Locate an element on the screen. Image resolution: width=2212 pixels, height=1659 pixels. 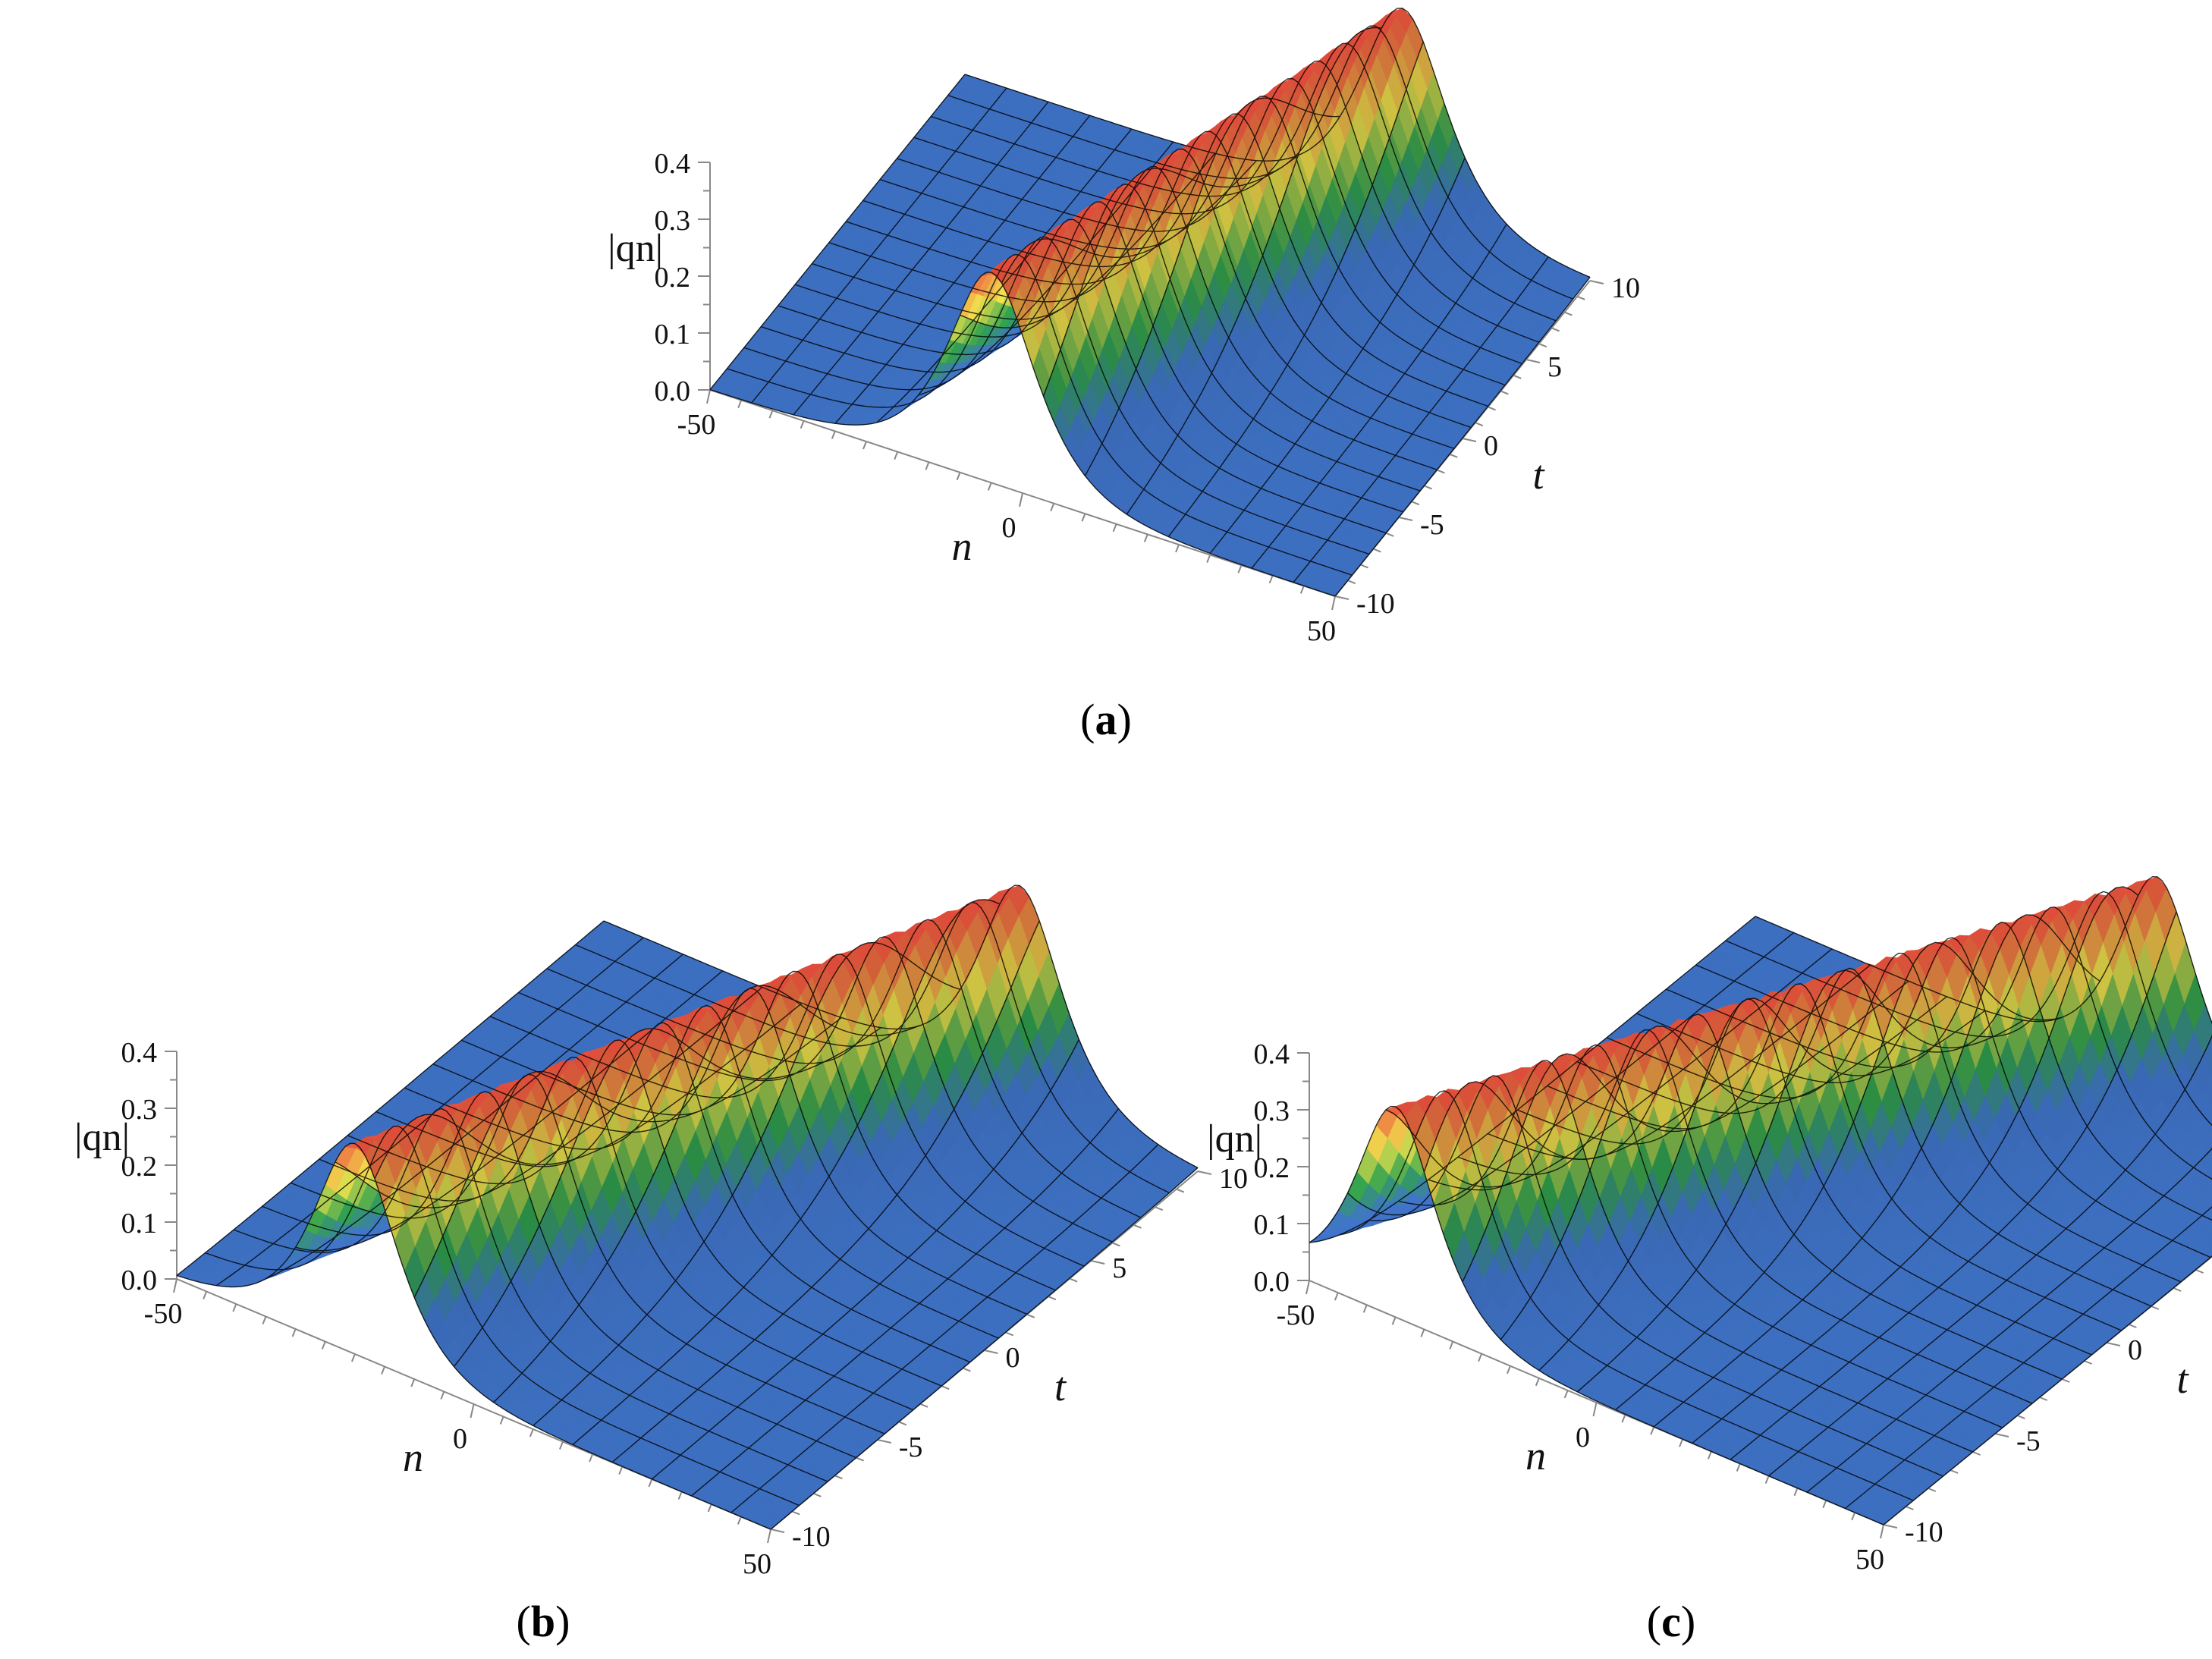
t-tick-label: 10 is located at coordinates (1625, 288).